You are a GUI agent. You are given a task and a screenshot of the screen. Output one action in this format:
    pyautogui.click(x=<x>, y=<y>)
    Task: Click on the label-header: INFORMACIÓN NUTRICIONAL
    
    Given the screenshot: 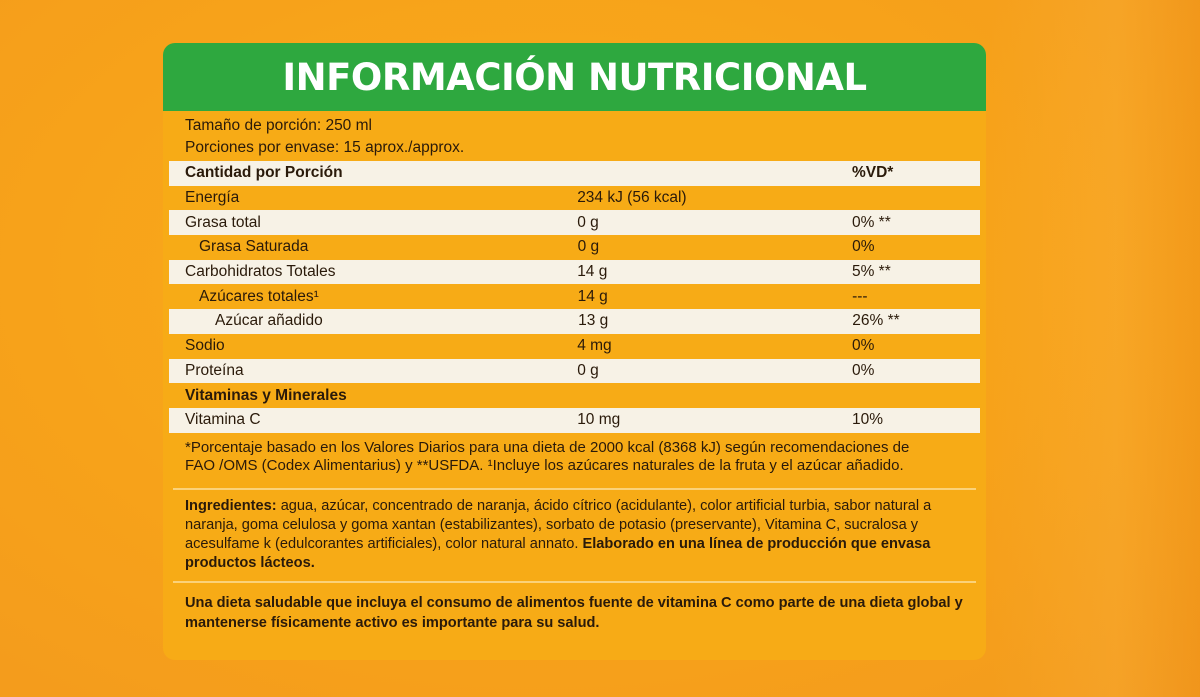 What is the action you would take?
    pyautogui.click(x=574, y=77)
    